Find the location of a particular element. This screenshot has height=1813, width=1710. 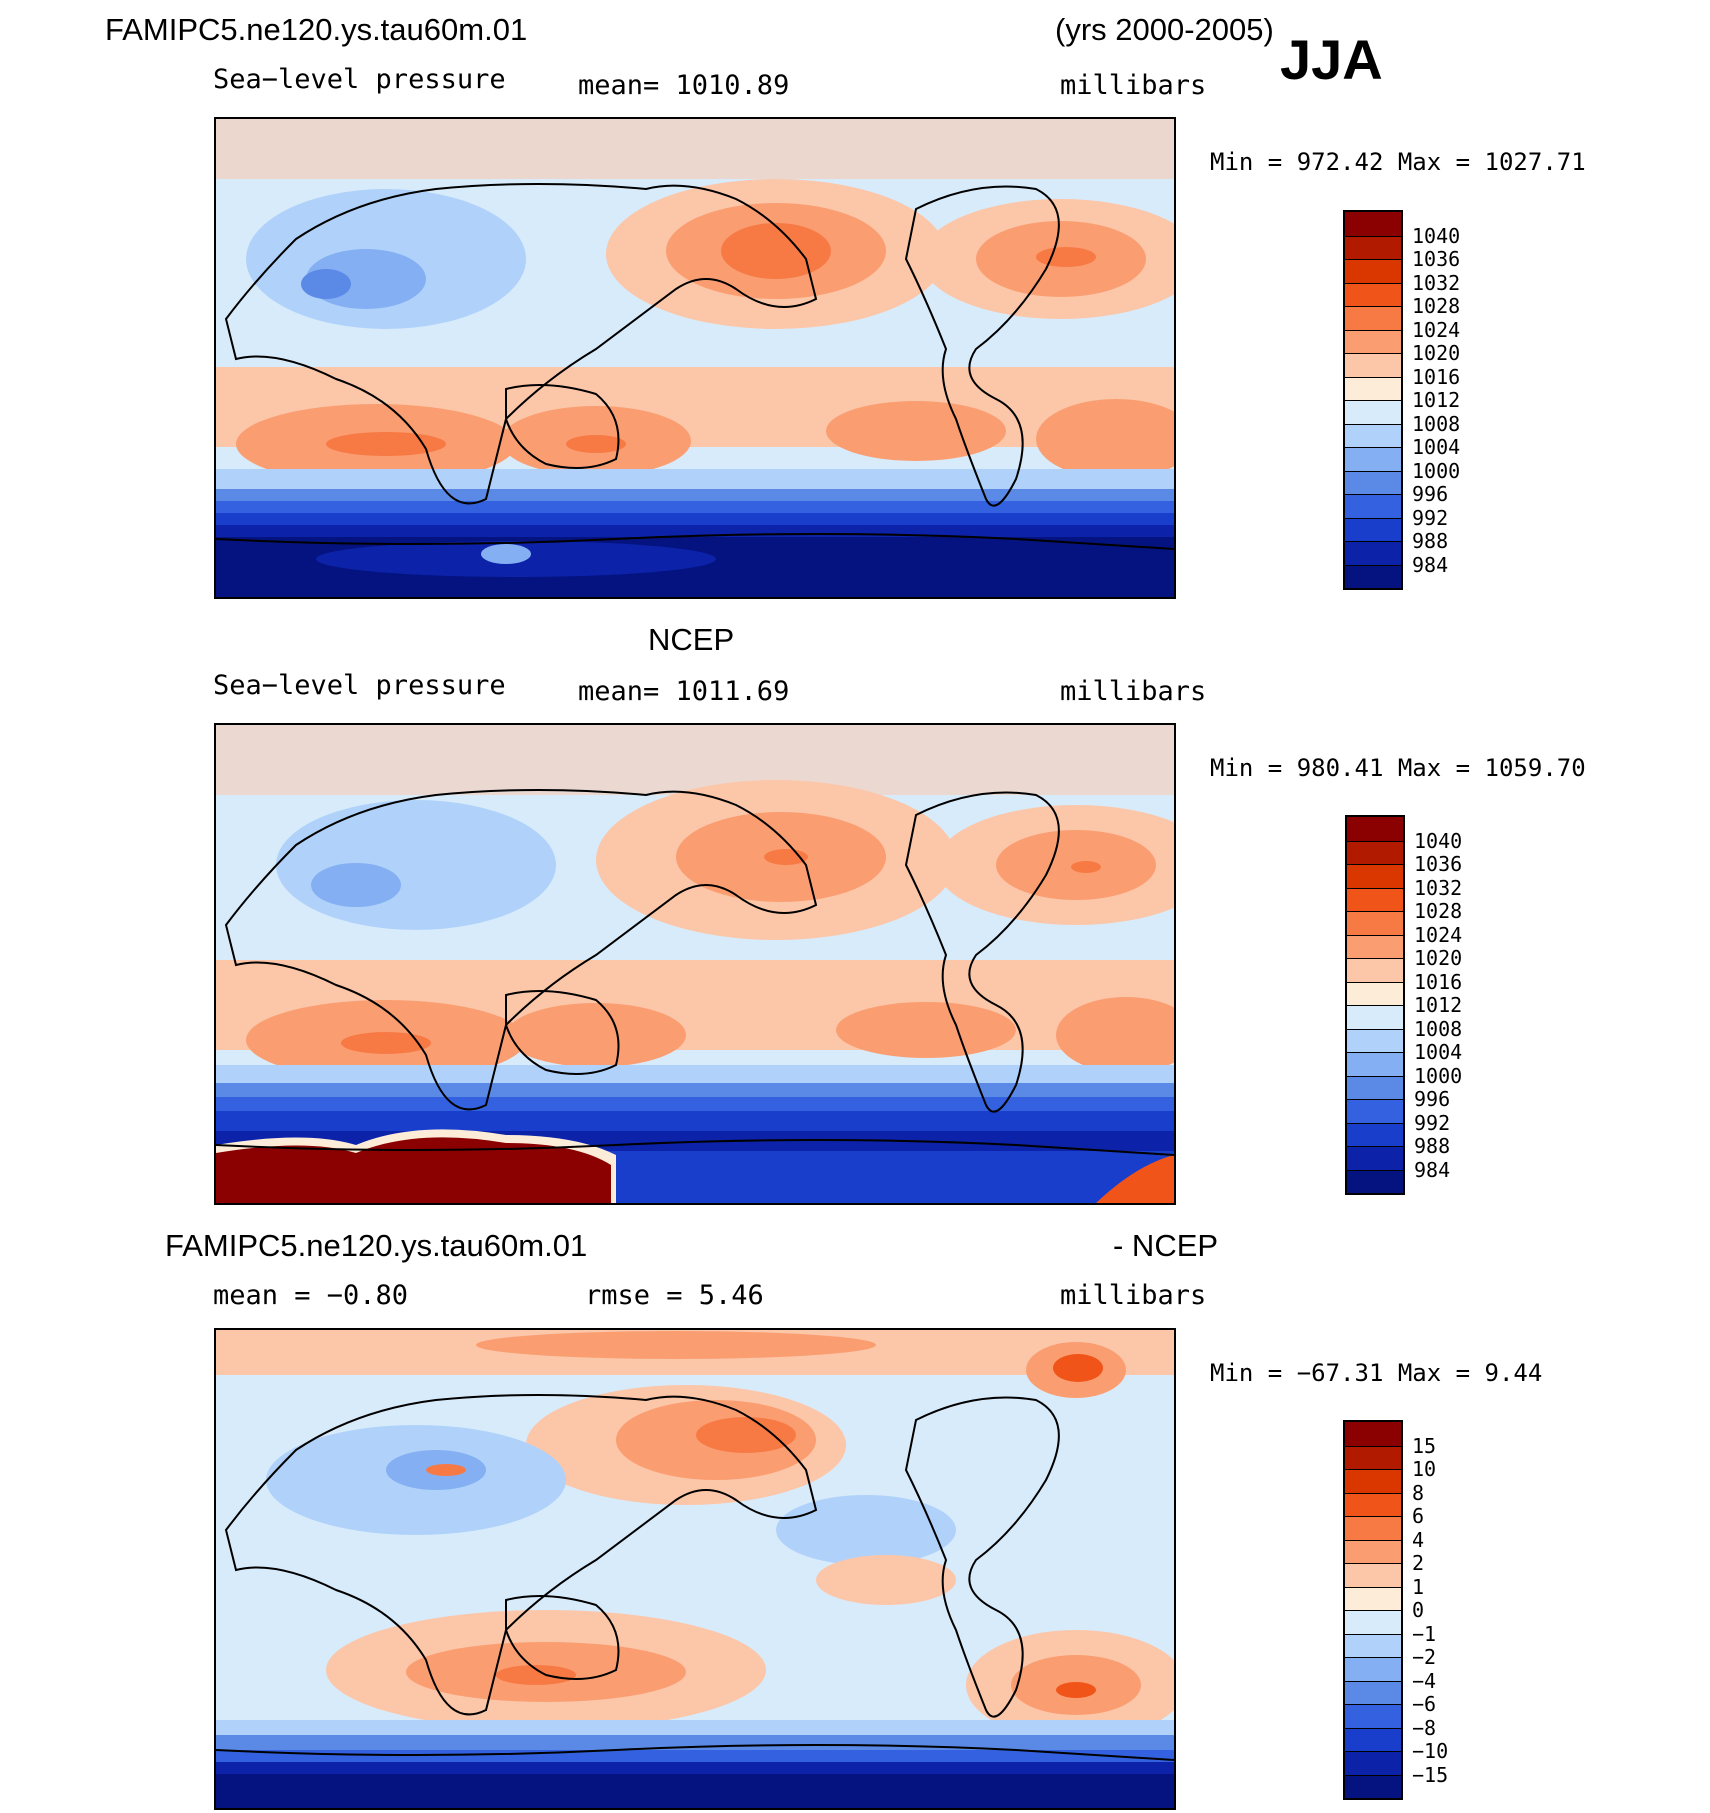

colorbar-label: −2 is located at coordinates (1424, 1657).